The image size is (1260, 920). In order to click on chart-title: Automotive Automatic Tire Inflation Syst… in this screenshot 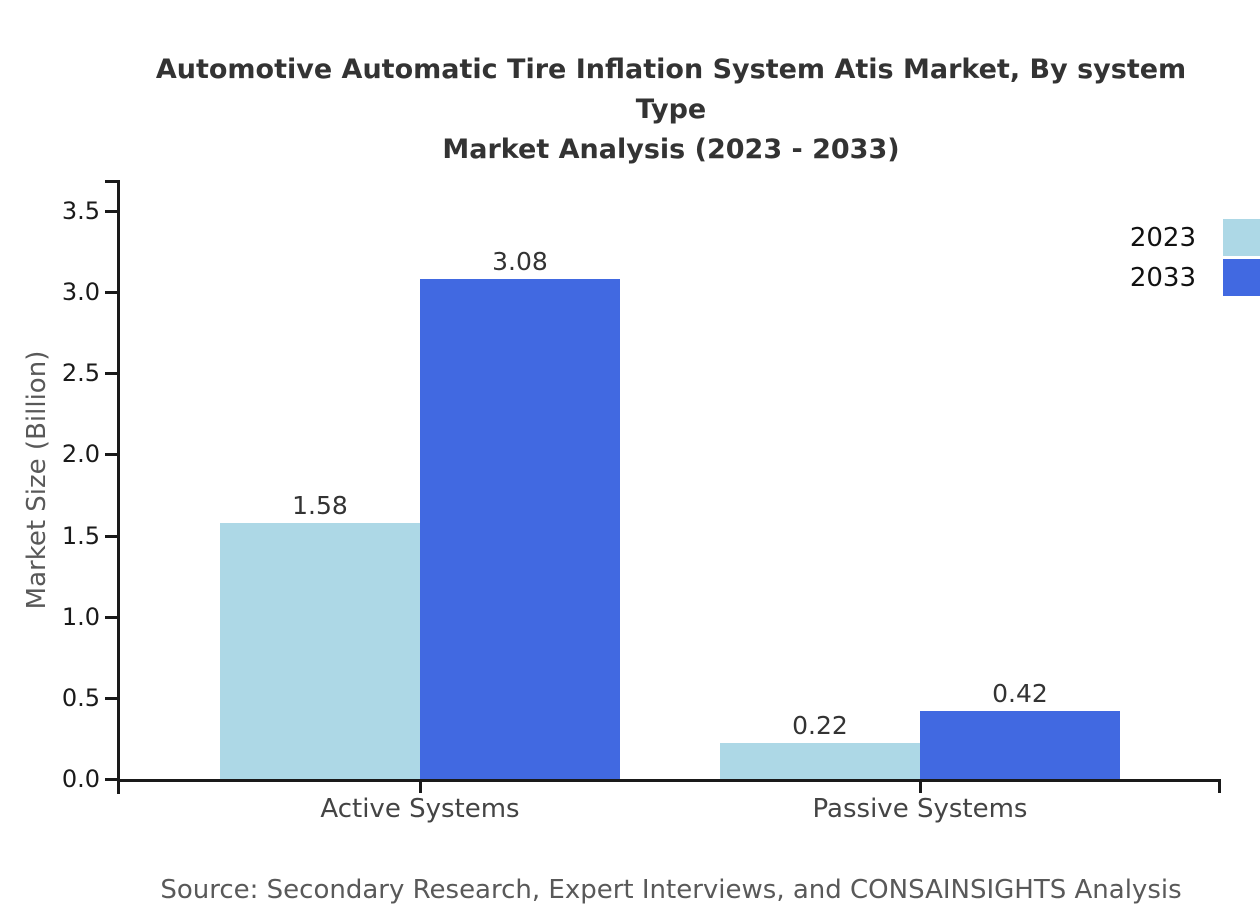, I will do `click(671, 110)`.